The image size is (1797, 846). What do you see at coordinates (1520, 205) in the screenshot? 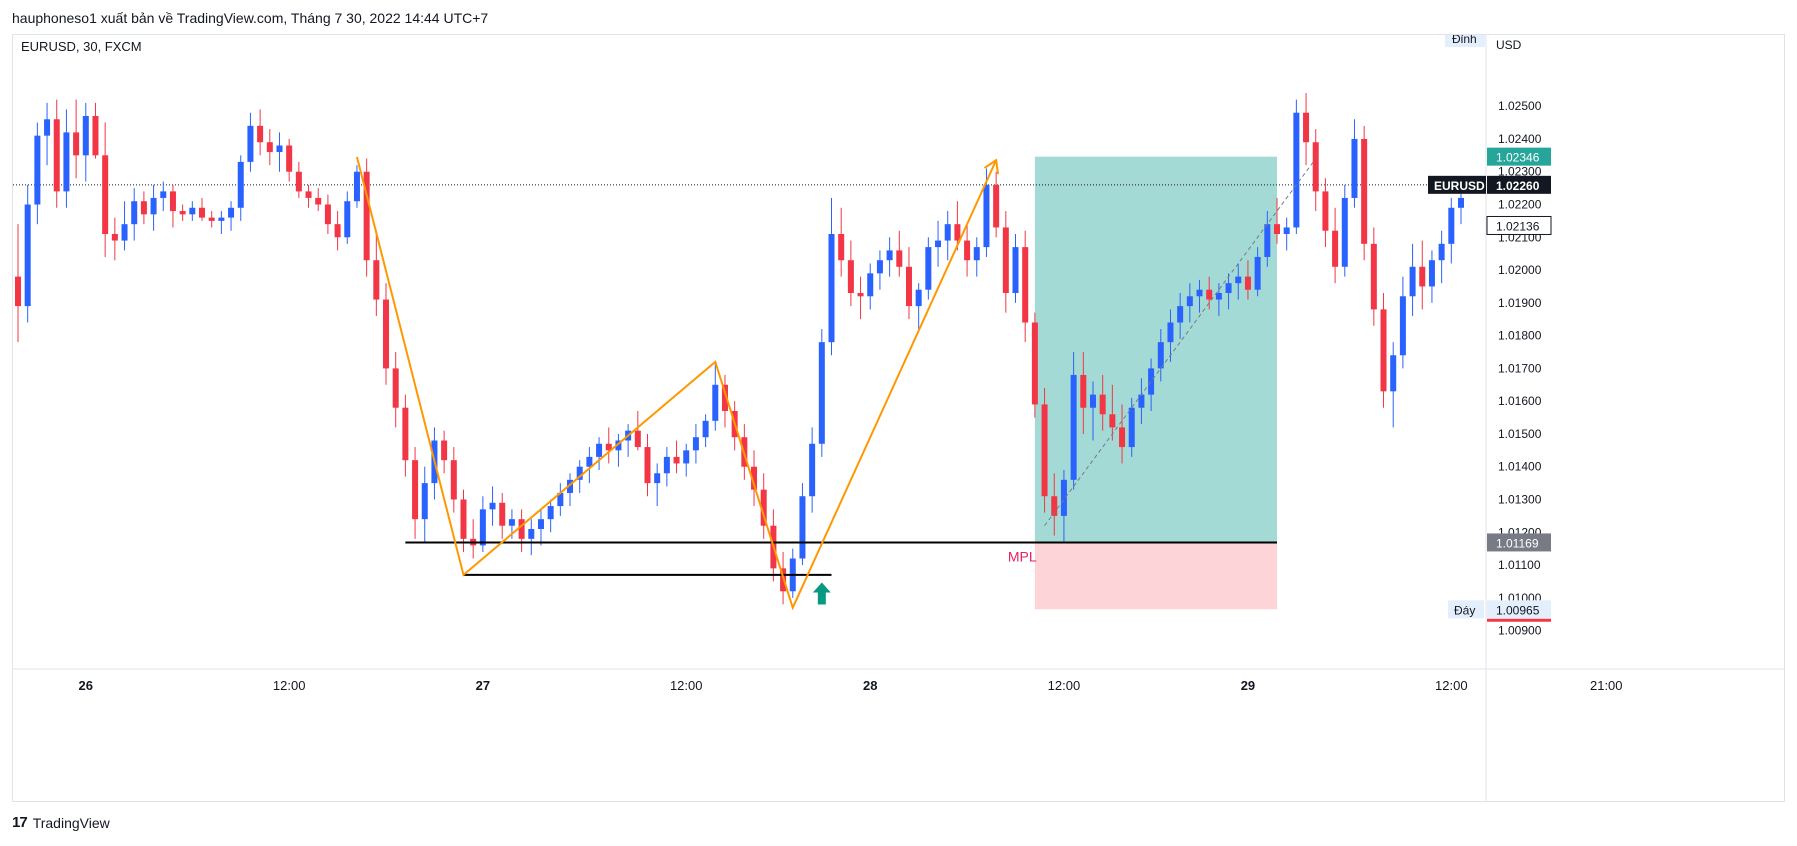
I see `y-tick-label: 1.02200` at bounding box center [1520, 205].